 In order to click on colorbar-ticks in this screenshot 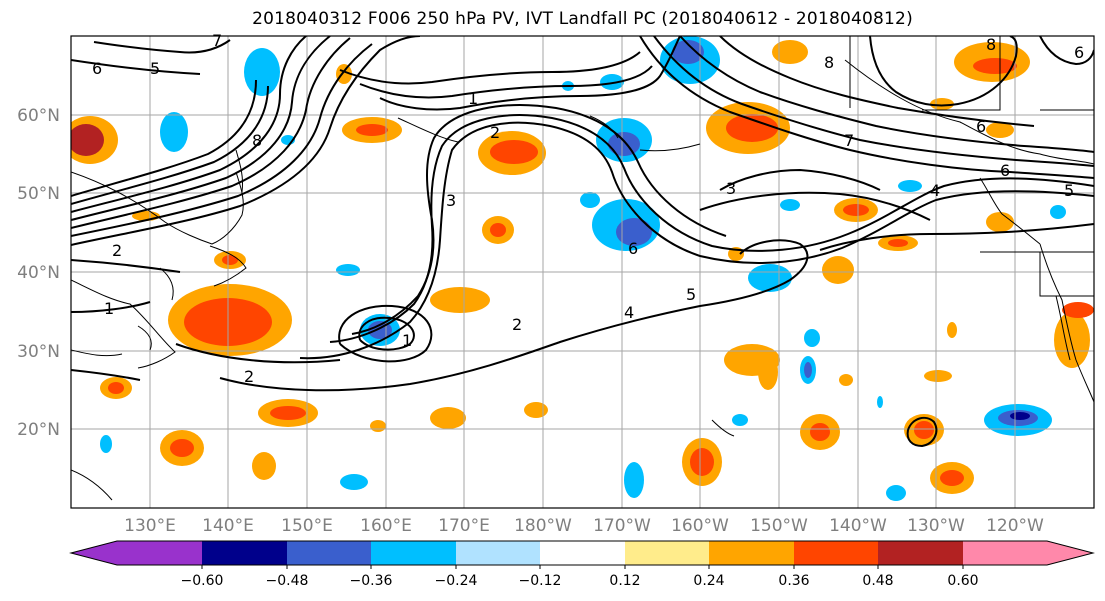, I will do `click(582, 567)`.